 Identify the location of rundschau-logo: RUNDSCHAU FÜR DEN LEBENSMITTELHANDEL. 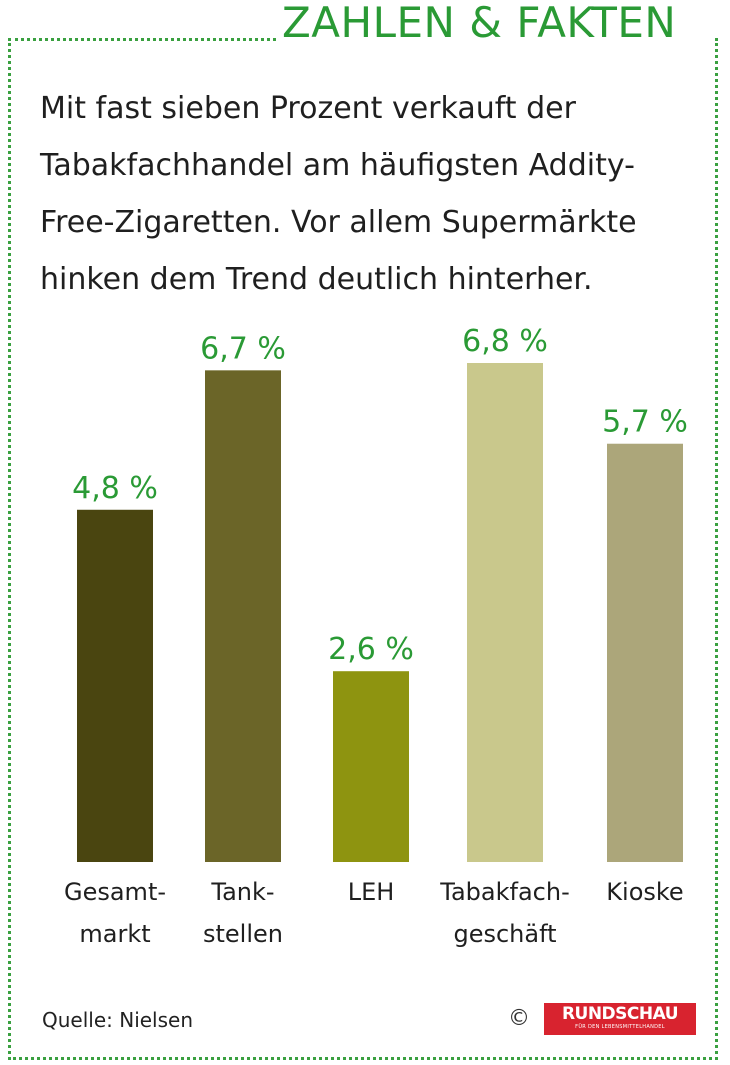
(620, 1019).